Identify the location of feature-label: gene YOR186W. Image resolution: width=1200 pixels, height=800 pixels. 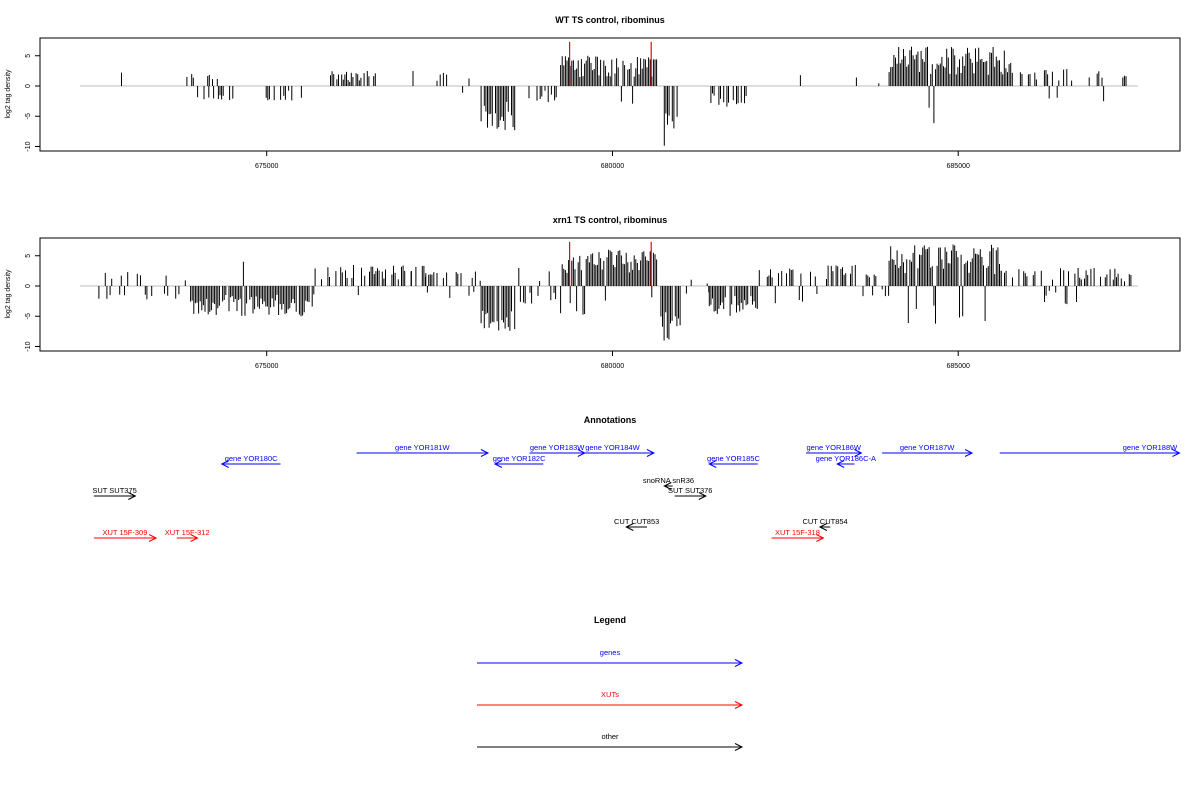
(833, 447).